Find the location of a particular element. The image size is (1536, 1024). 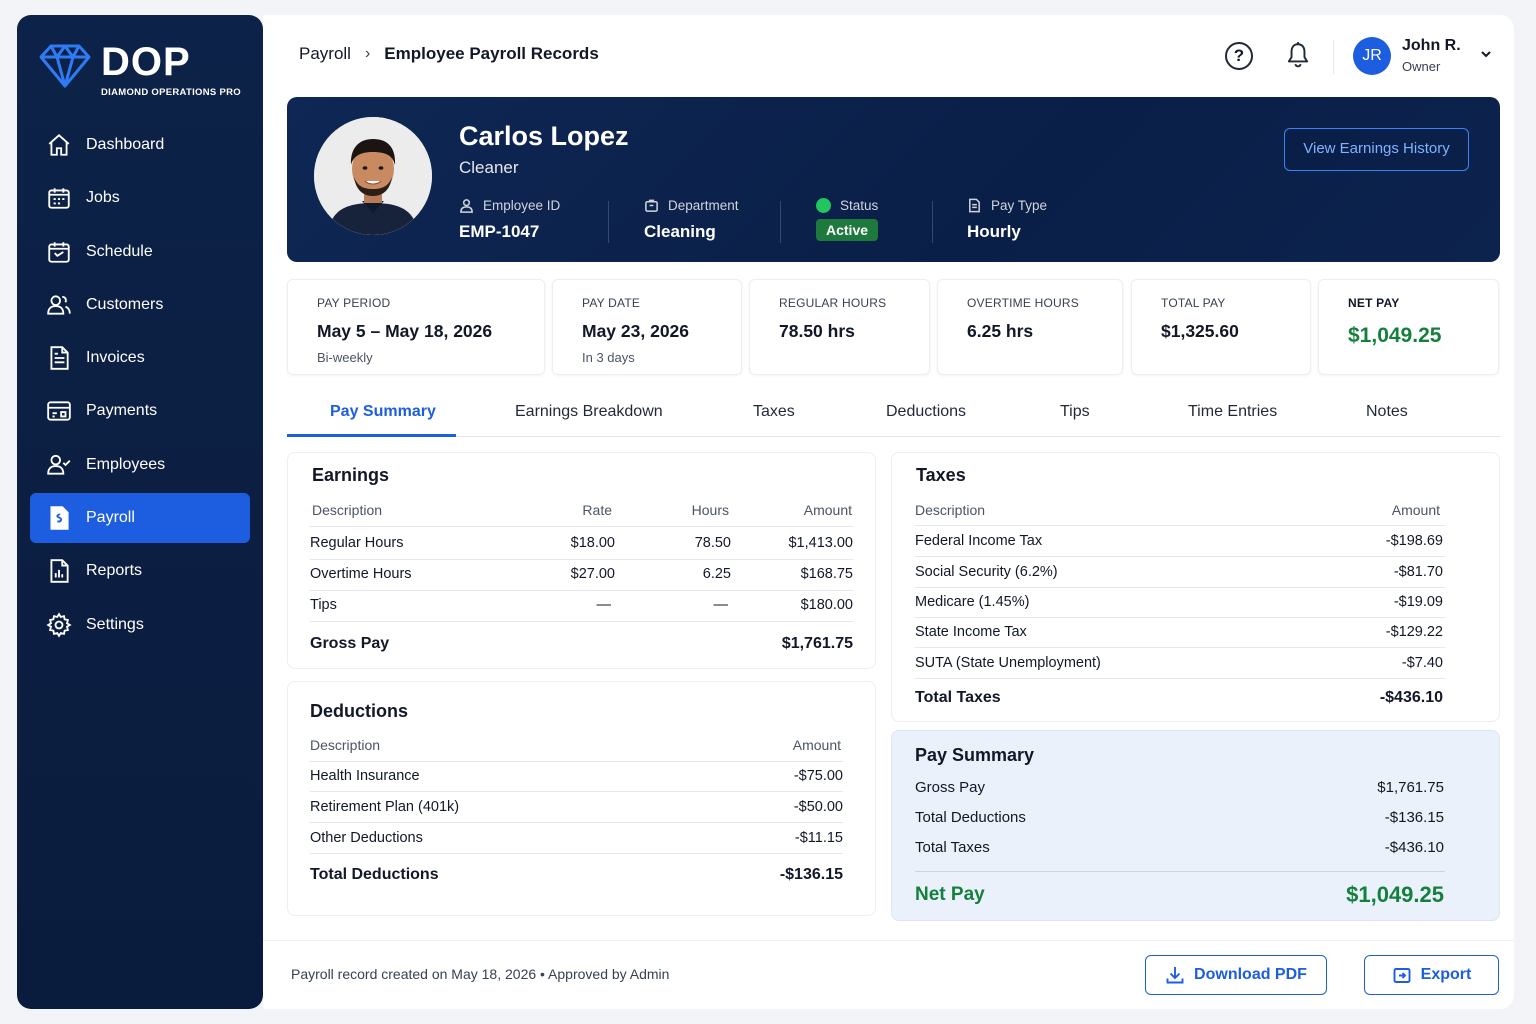

sidebar-item-jobs: Jobs is located at coordinates (140, 198).